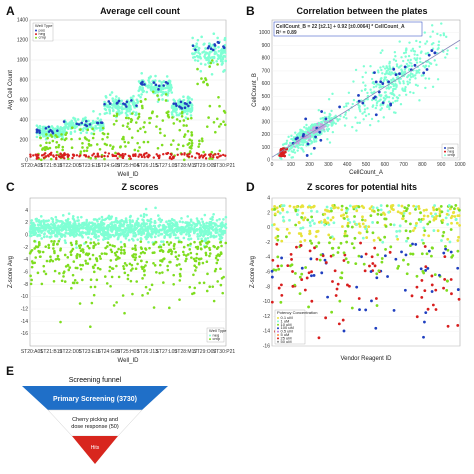 The image size is (474, 474). I want to click on x-tick-label: 400, so click(347, 165).